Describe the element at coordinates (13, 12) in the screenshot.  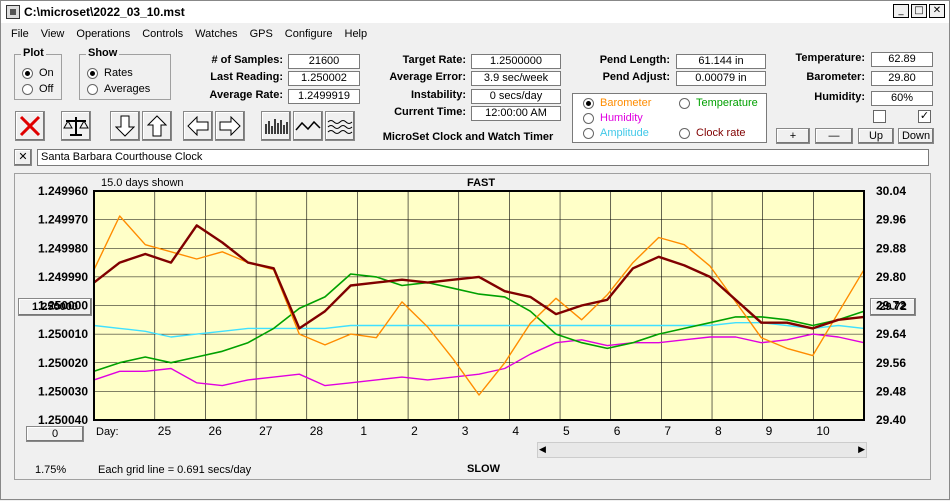
I see `app-icon` at that location.